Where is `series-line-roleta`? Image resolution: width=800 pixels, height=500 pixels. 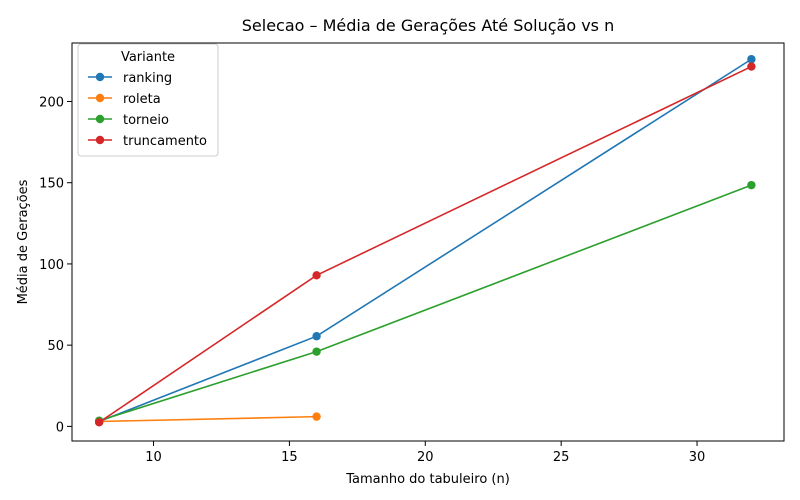
series-line-roleta is located at coordinates (208, 419).